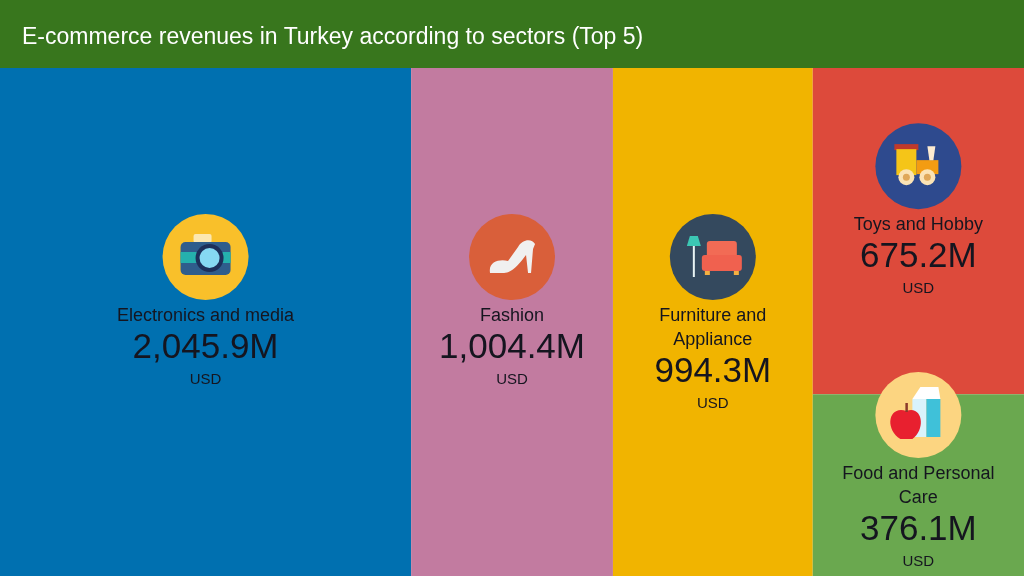 The height and width of the screenshot is (576, 1024). I want to click on data-label: 2,045.9M USD, so click(205, 356).